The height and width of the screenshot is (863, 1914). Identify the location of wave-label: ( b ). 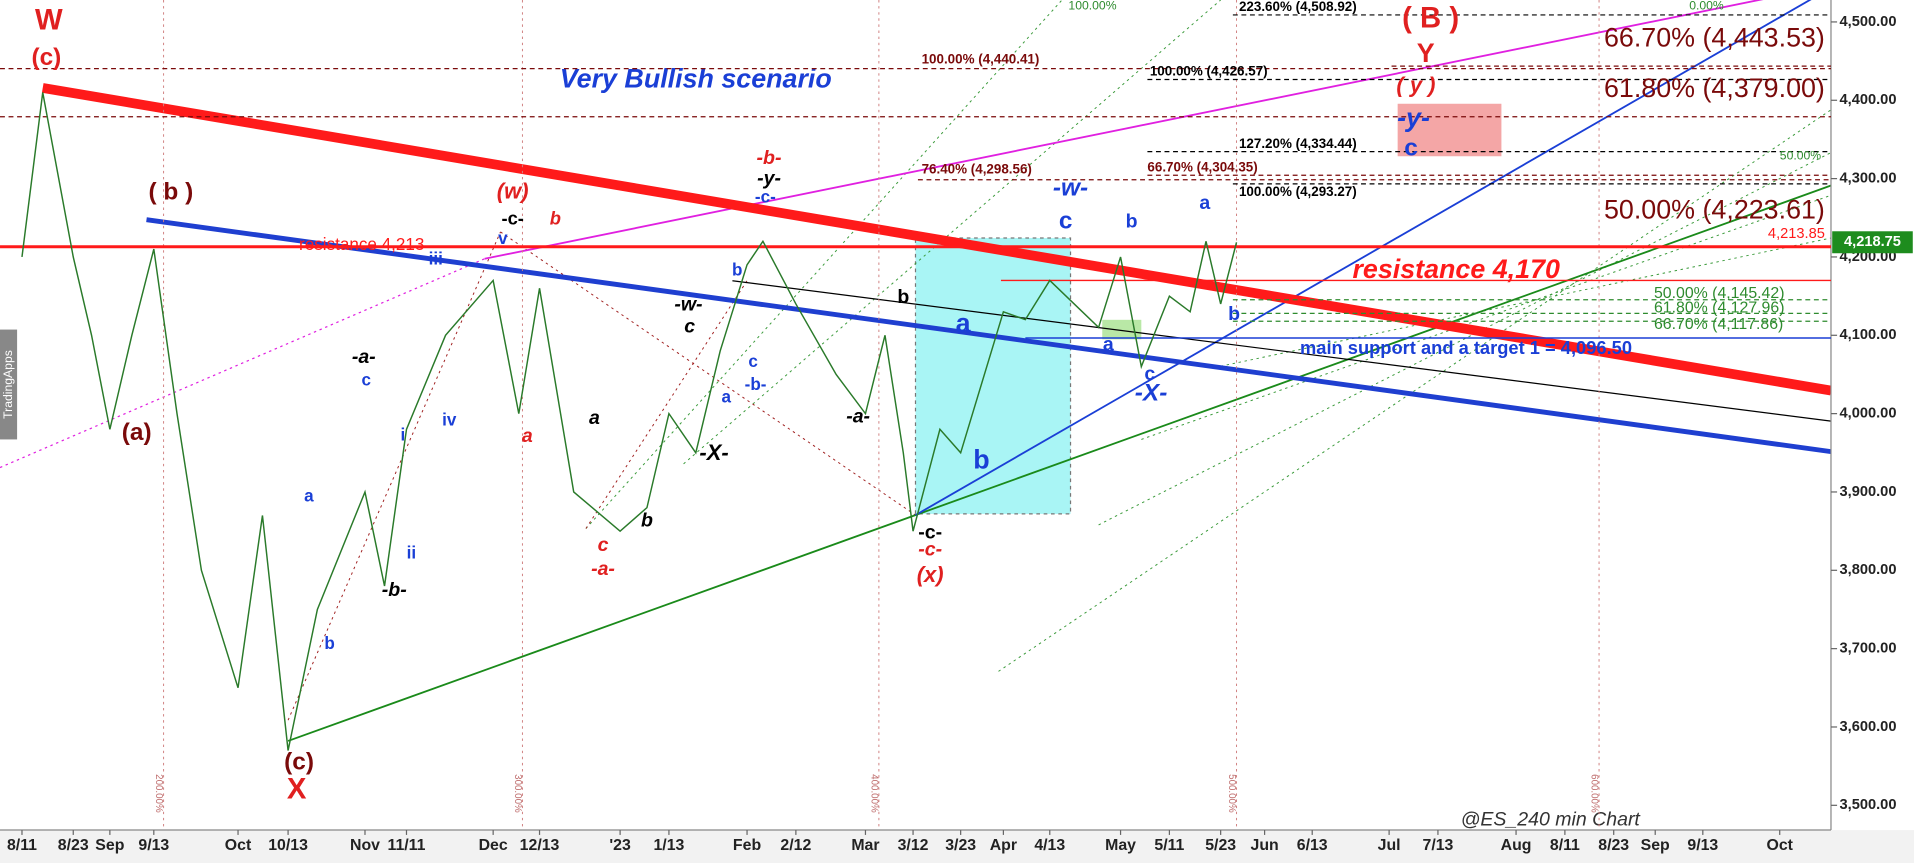
(171, 191).